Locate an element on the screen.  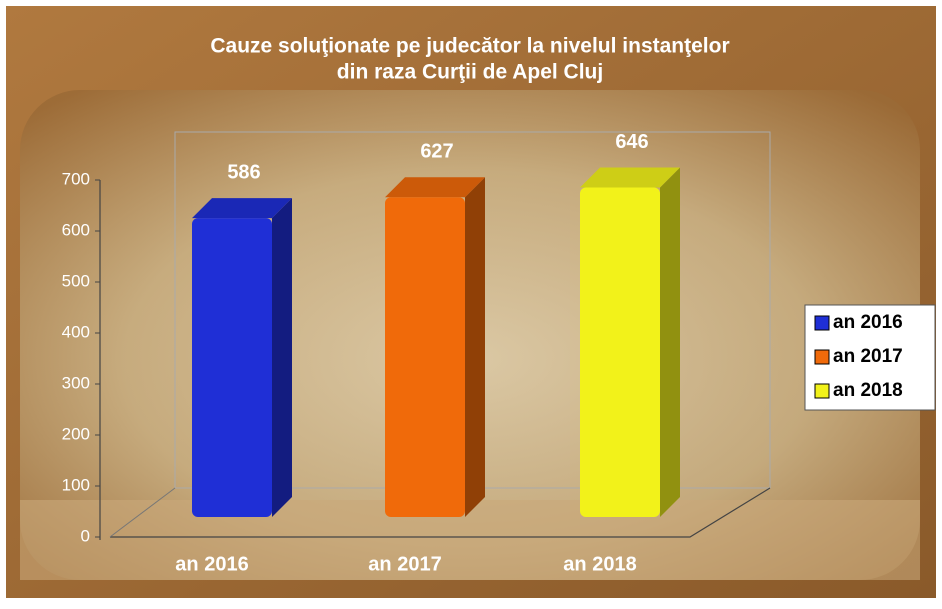
y-tick-label: 600 is located at coordinates (76, 229).